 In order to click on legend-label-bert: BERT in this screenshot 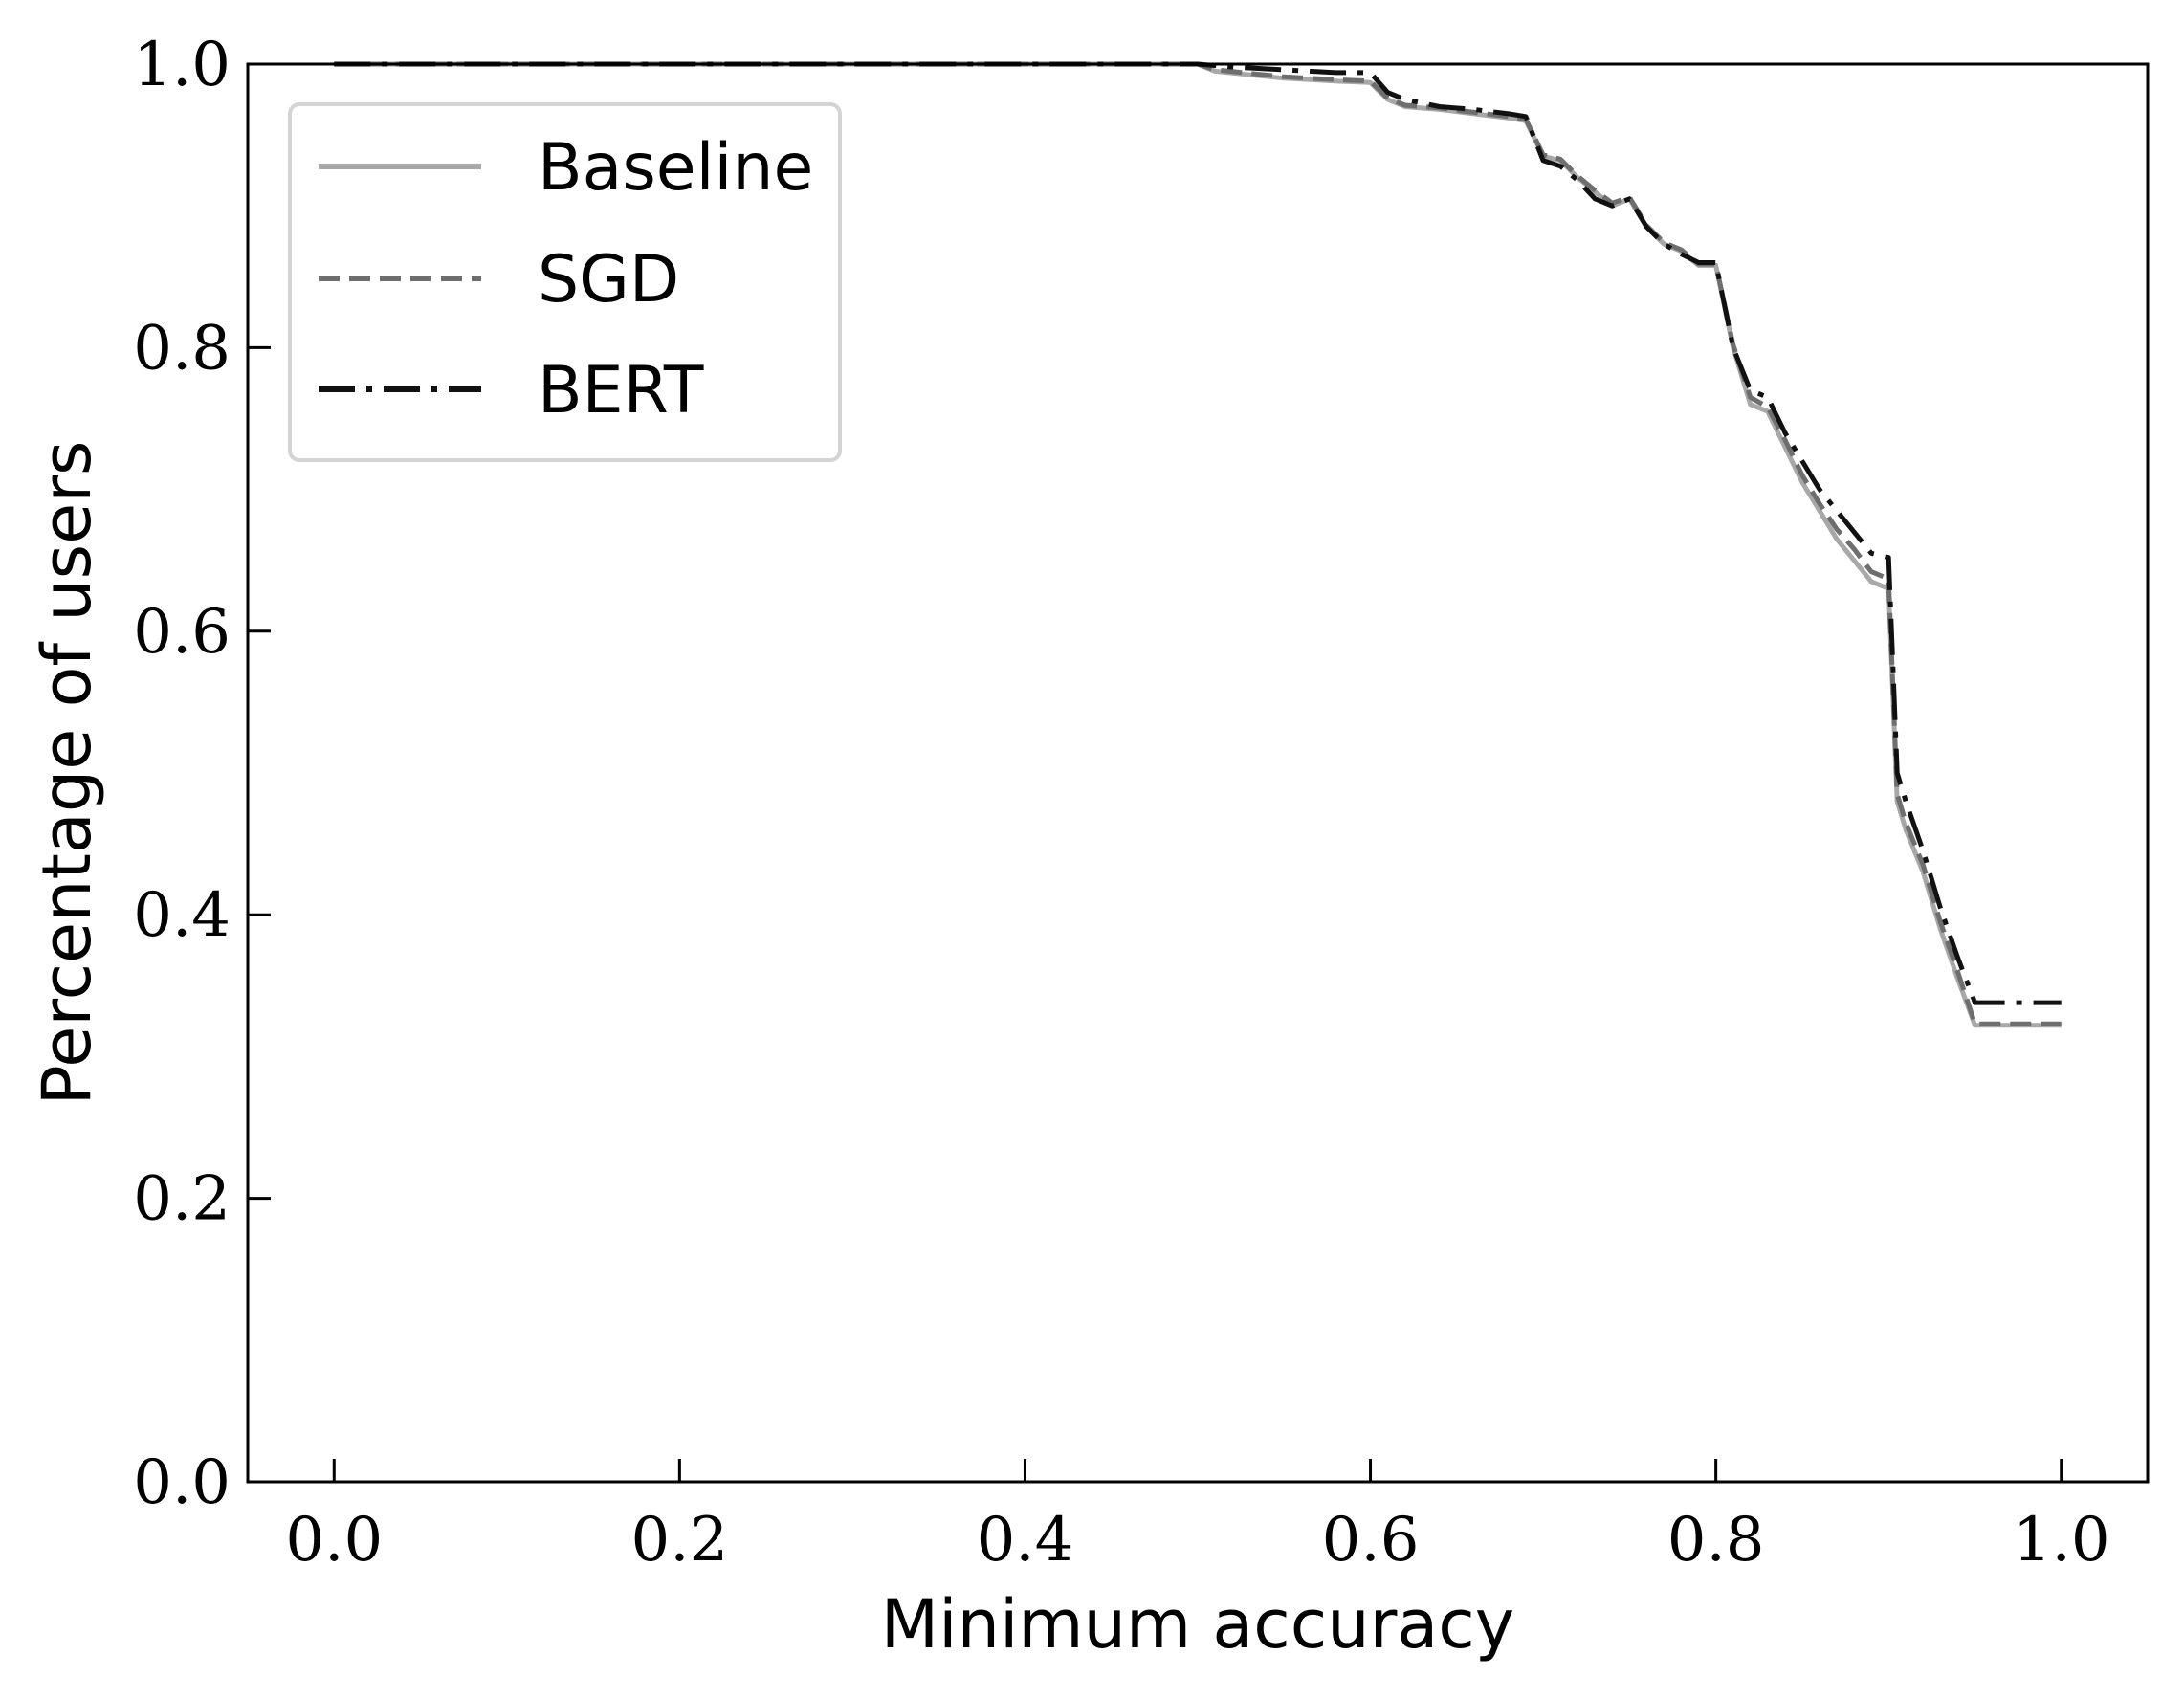, I will do `click(621, 391)`.